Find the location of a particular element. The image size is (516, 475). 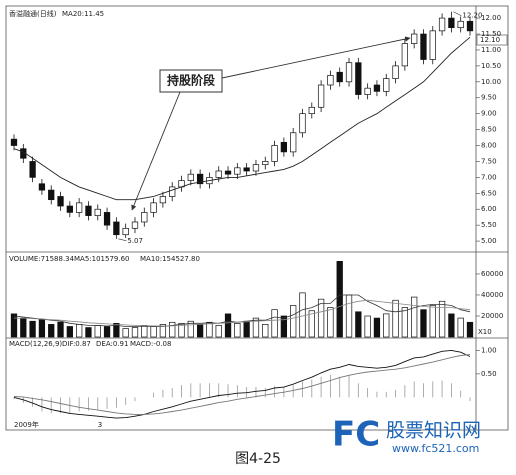

callout-box is located at coordinates (191, 81).